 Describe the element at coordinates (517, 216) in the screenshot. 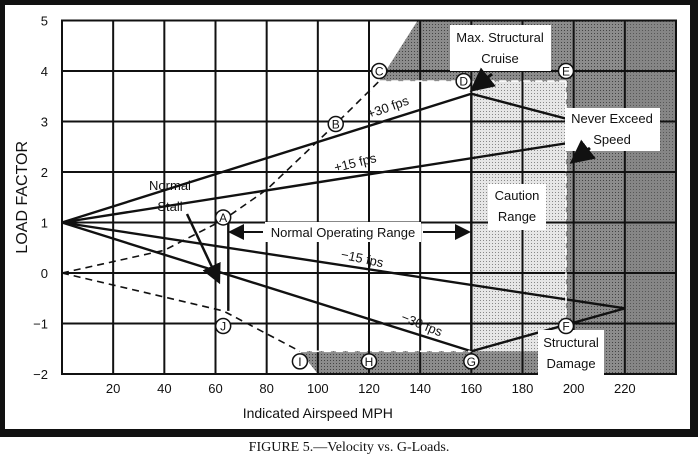

I see `caution-range-label: Range` at that location.